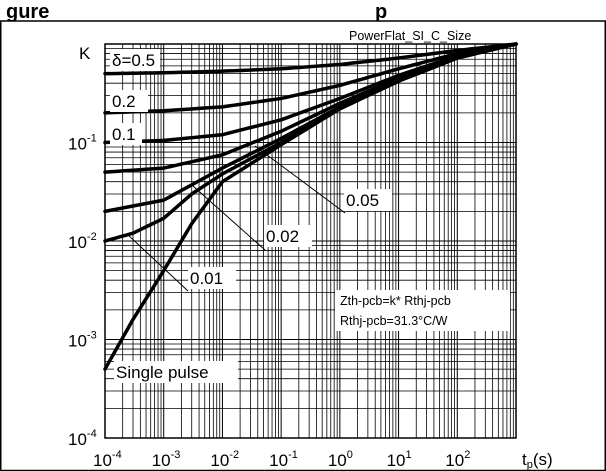  I want to click on curve-label-text: δ=0.5, so click(133, 60).